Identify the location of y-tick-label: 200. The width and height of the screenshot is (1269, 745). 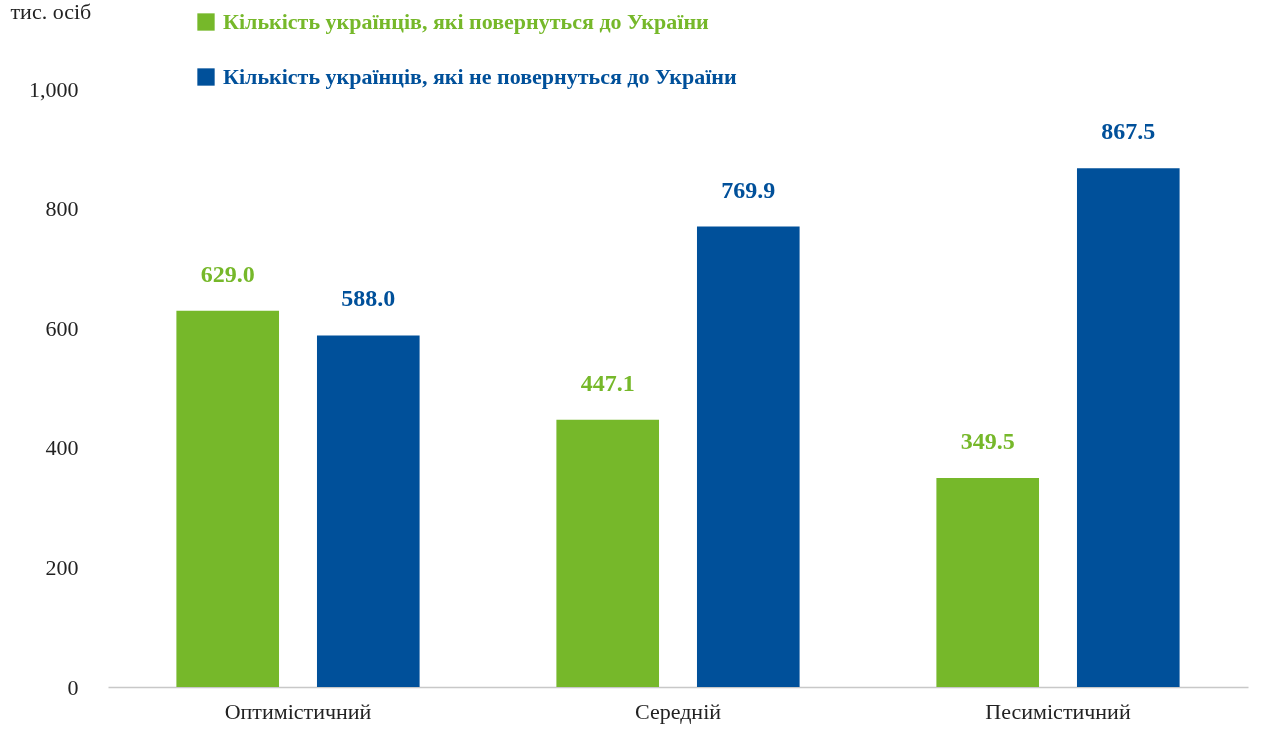
(62, 567).